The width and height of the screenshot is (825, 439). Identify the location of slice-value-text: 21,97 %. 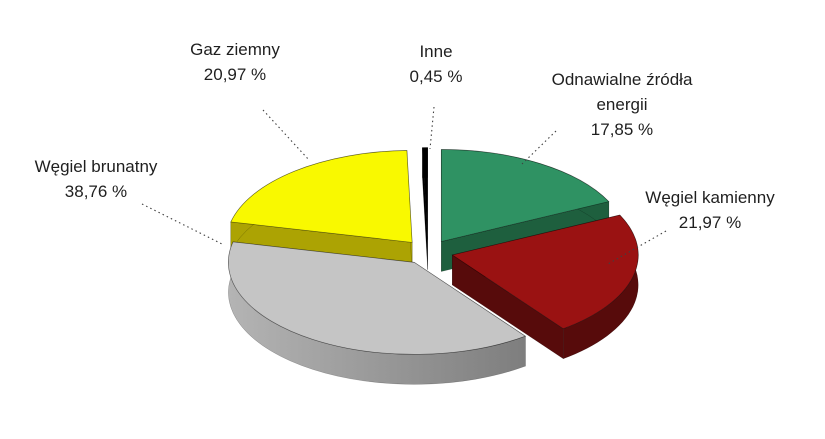
(710, 222).